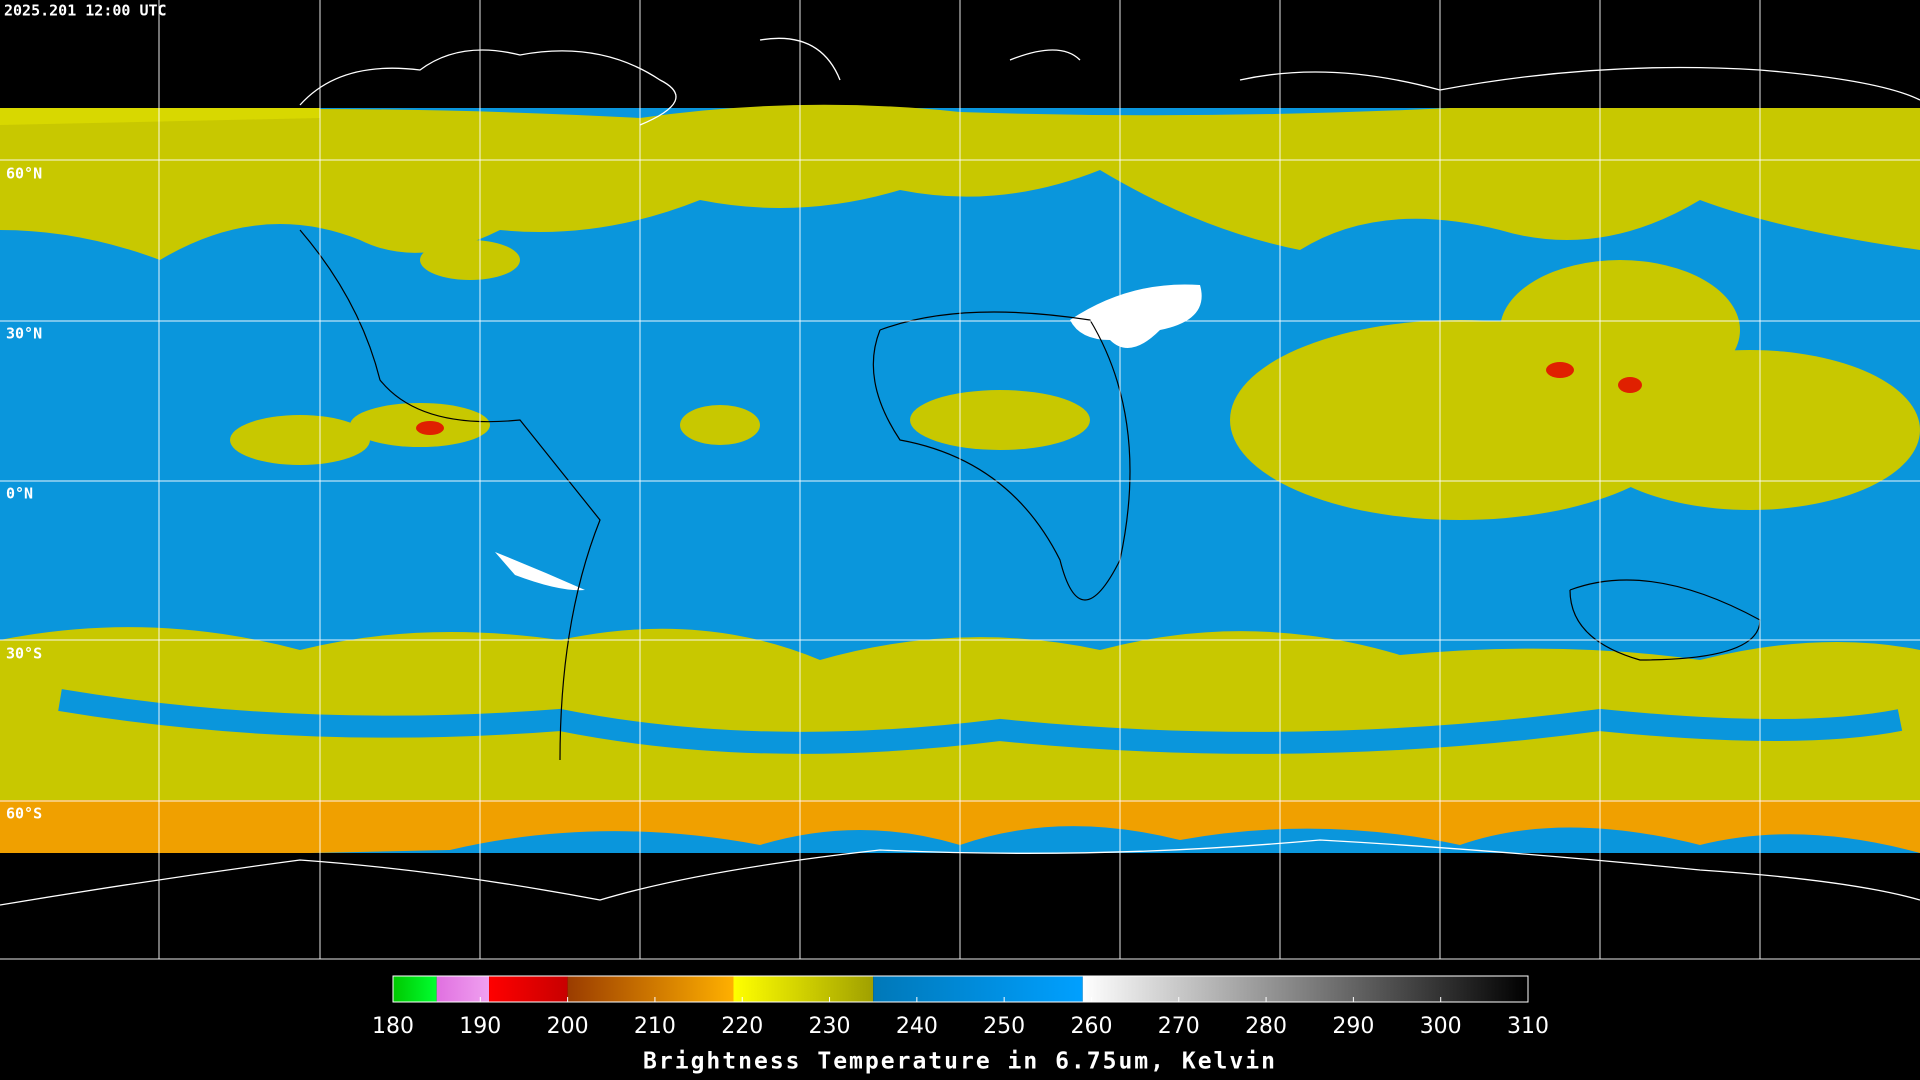 Image resolution: width=1920 pixels, height=1080 pixels. Describe the element at coordinates (1109, 81) in the screenshot. I see `coastline-north` at that location.